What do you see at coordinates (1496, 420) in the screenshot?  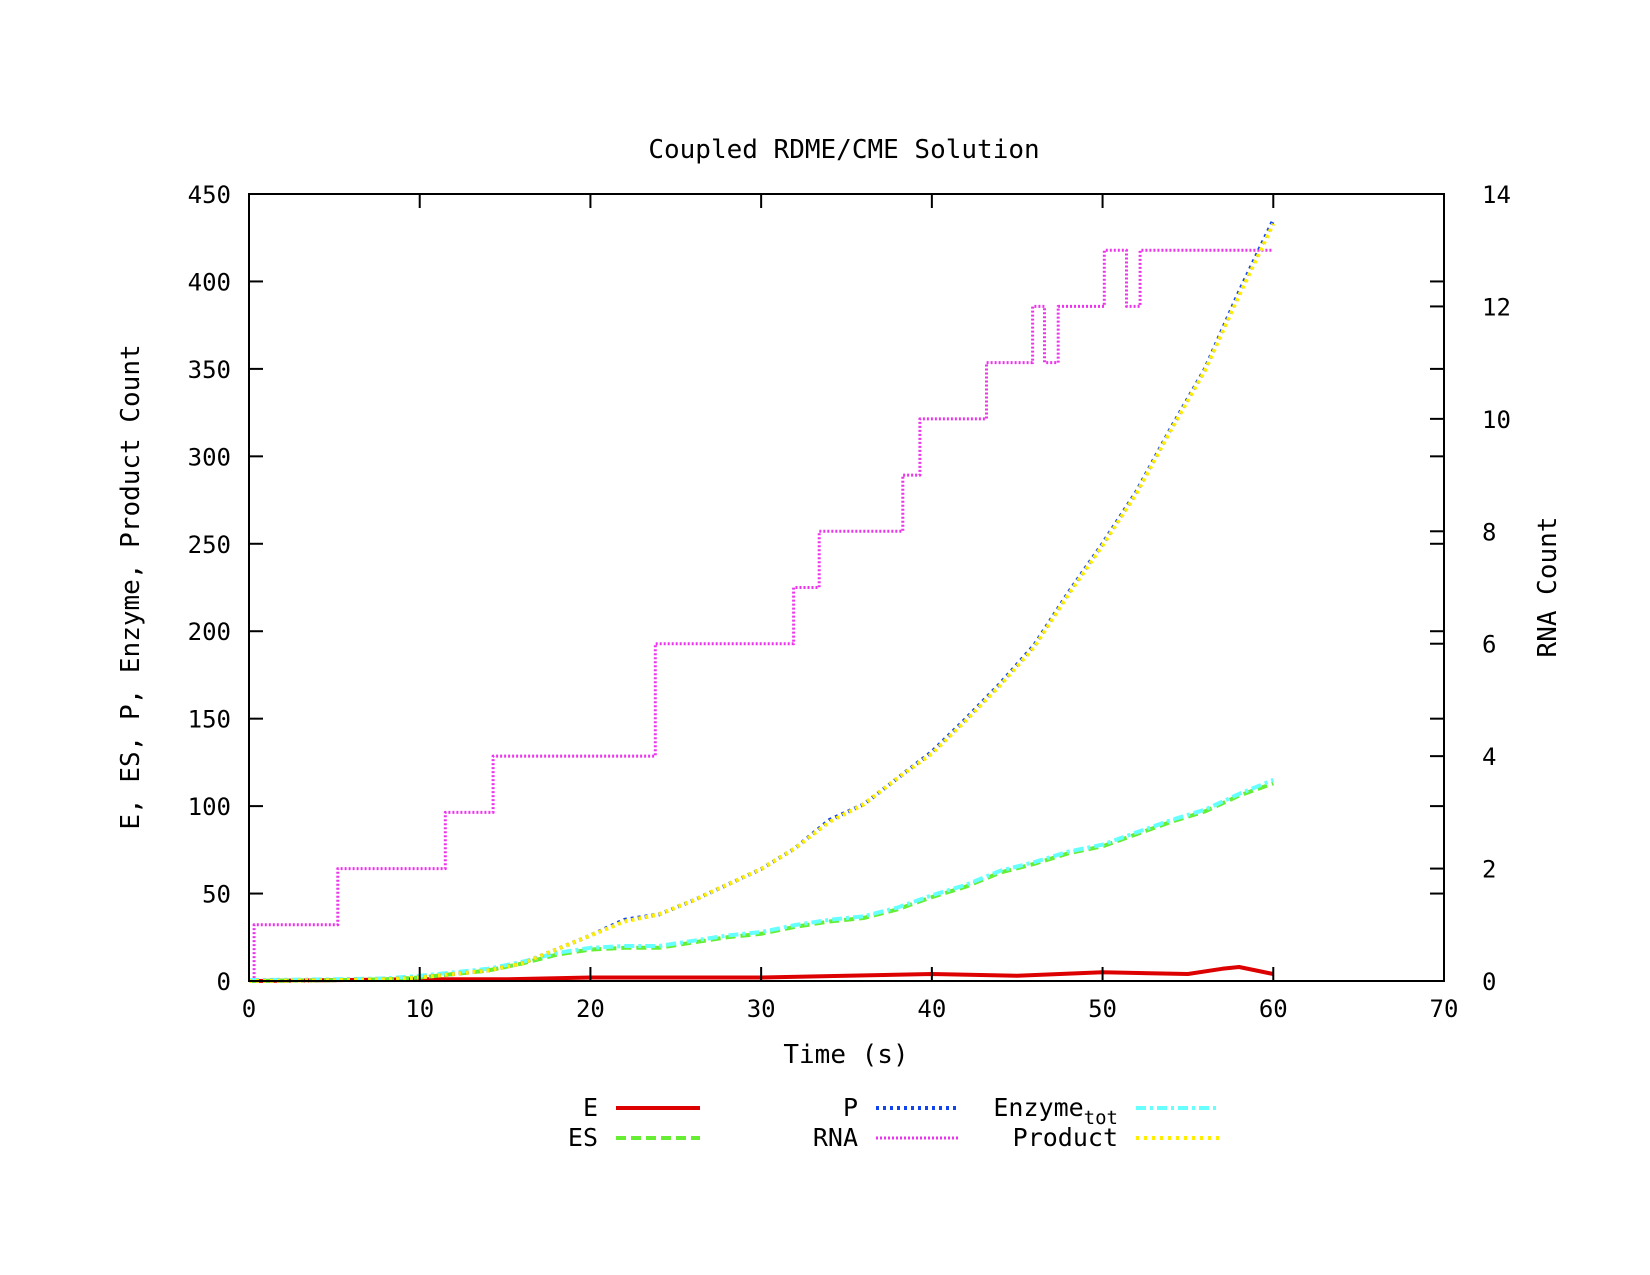 I see `y2-tick-label: 10` at bounding box center [1496, 420].